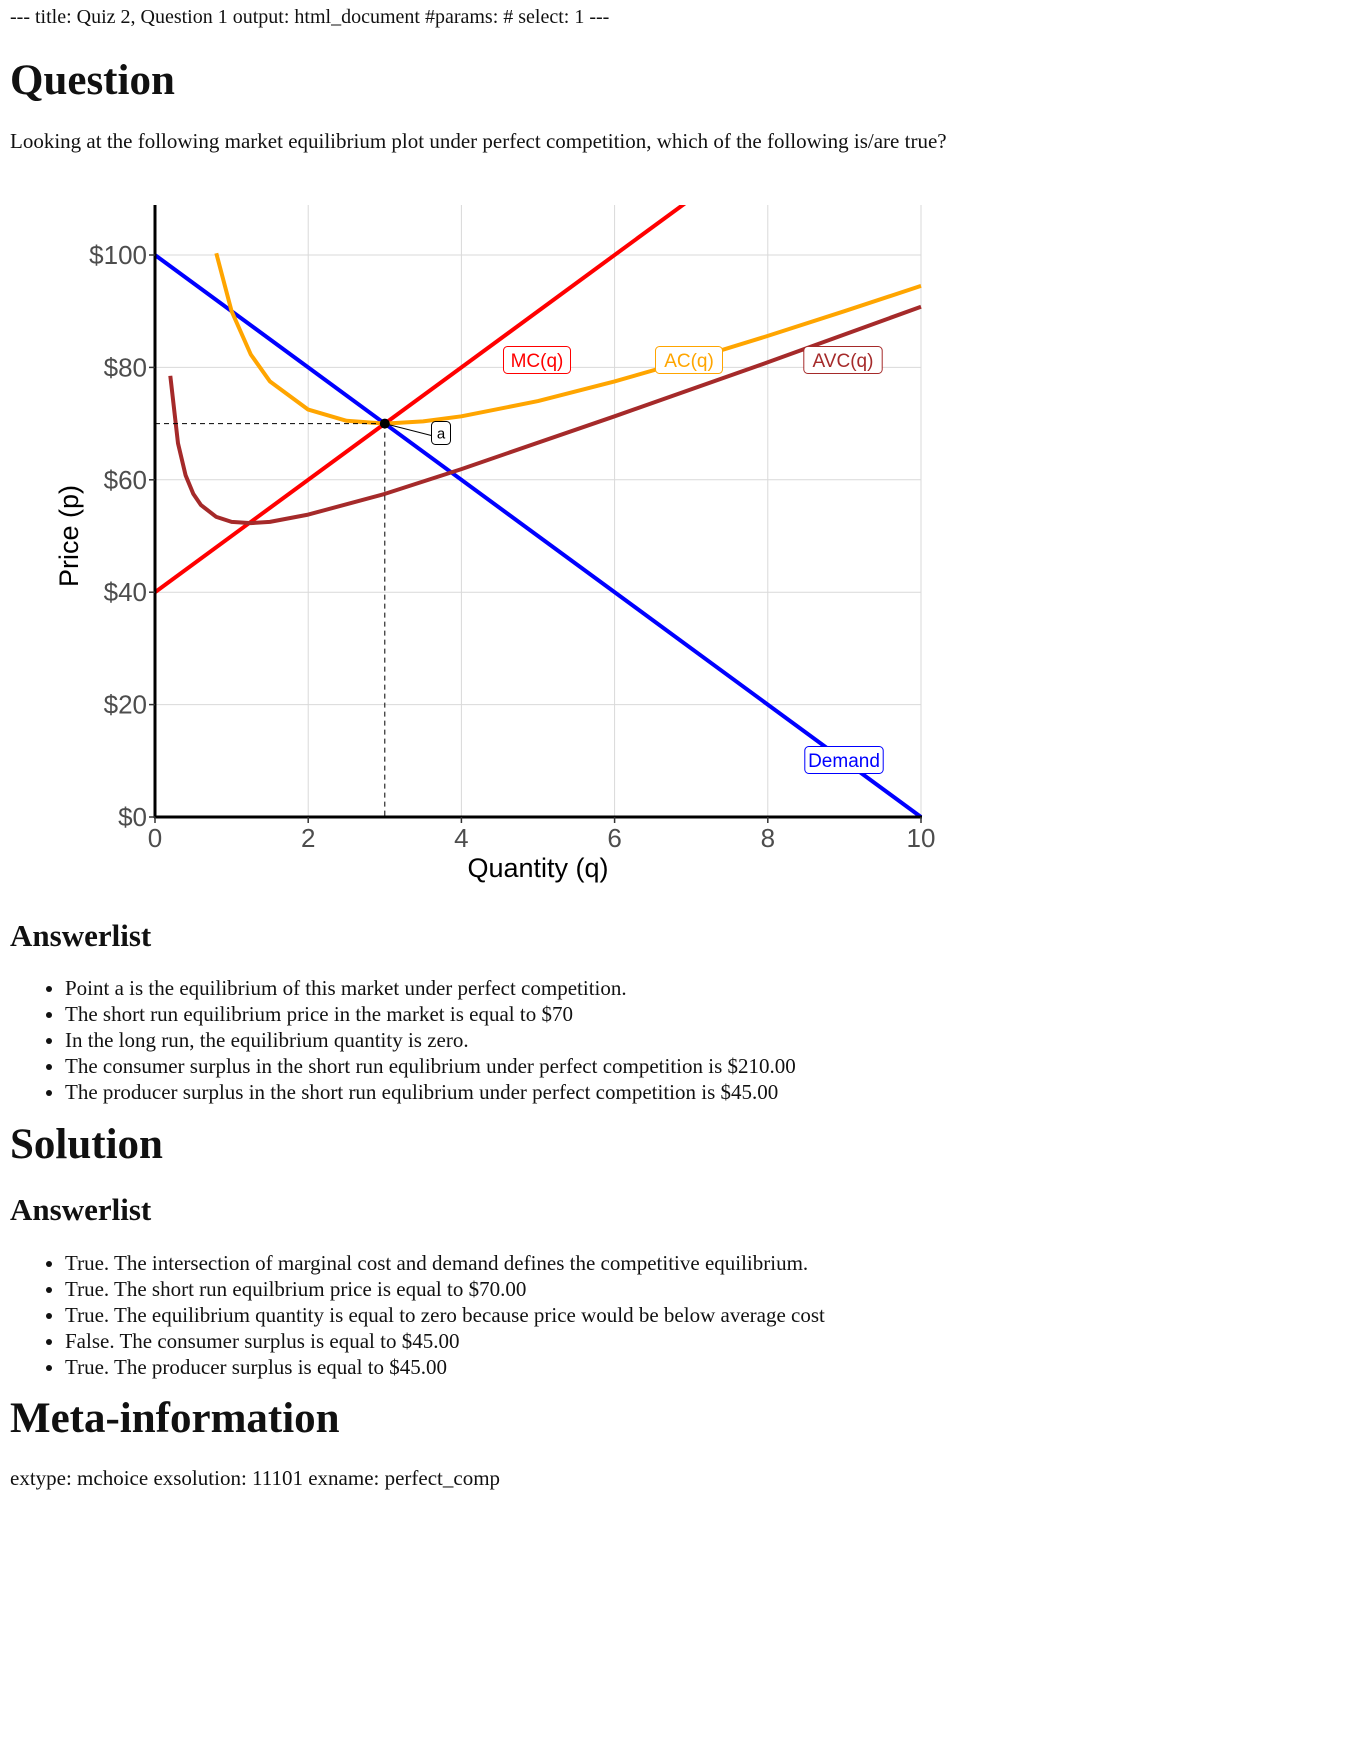 Image resolution: width=1355 pixels, height=1756 pixels. Describe the element at coordinates (768, 838) in the screenshot. I see `x-tick-label-8: 8` at that location.